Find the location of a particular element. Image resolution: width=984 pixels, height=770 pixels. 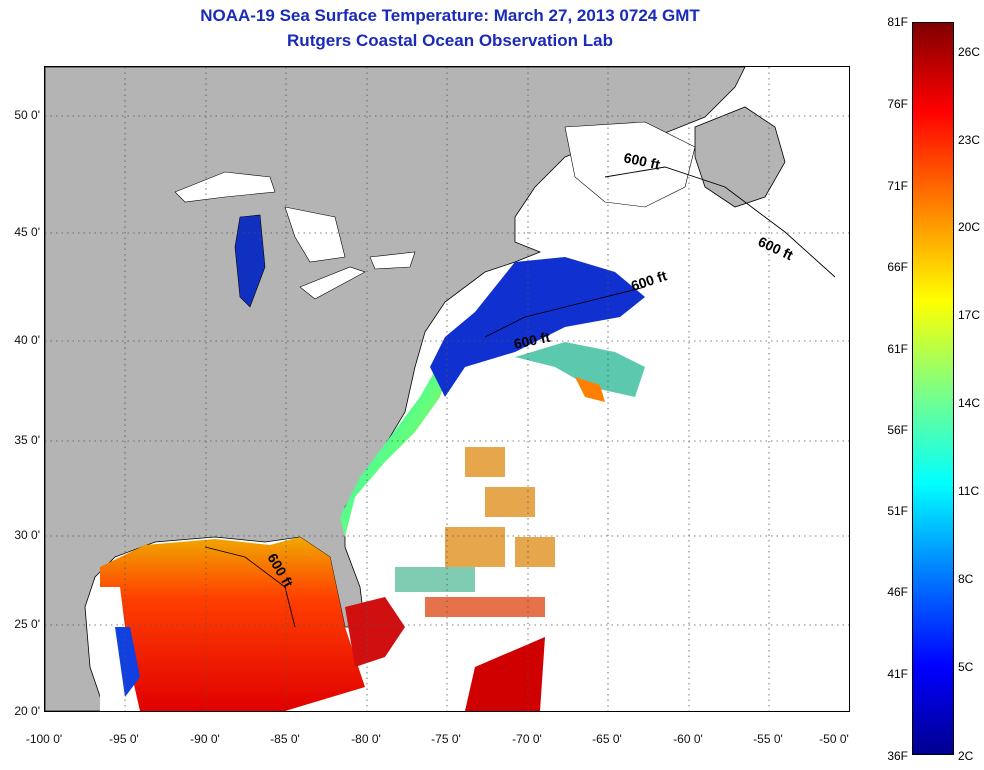

lon-tick: -60 0' is located at coordinates (688, 739).